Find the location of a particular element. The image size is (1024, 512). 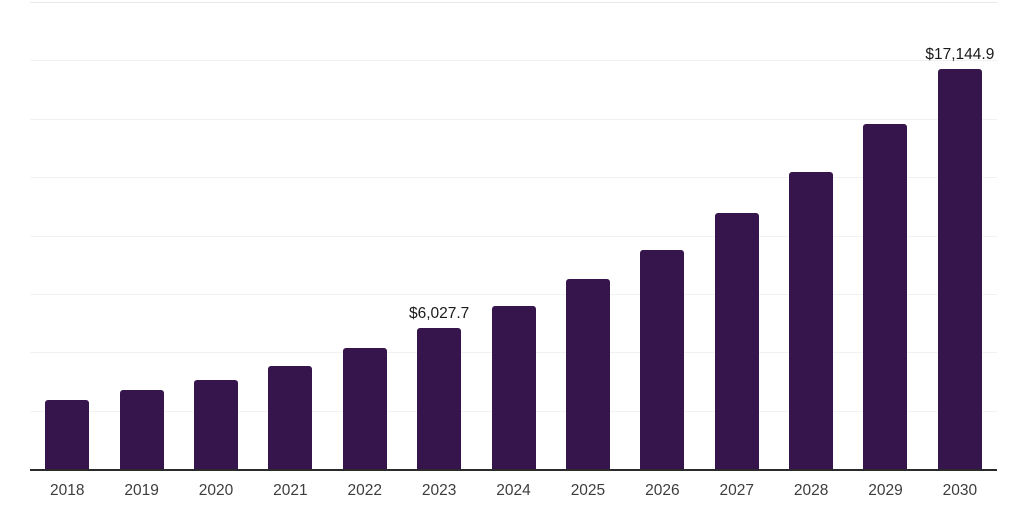

bar-2021 is located at coordinates (290, 417).